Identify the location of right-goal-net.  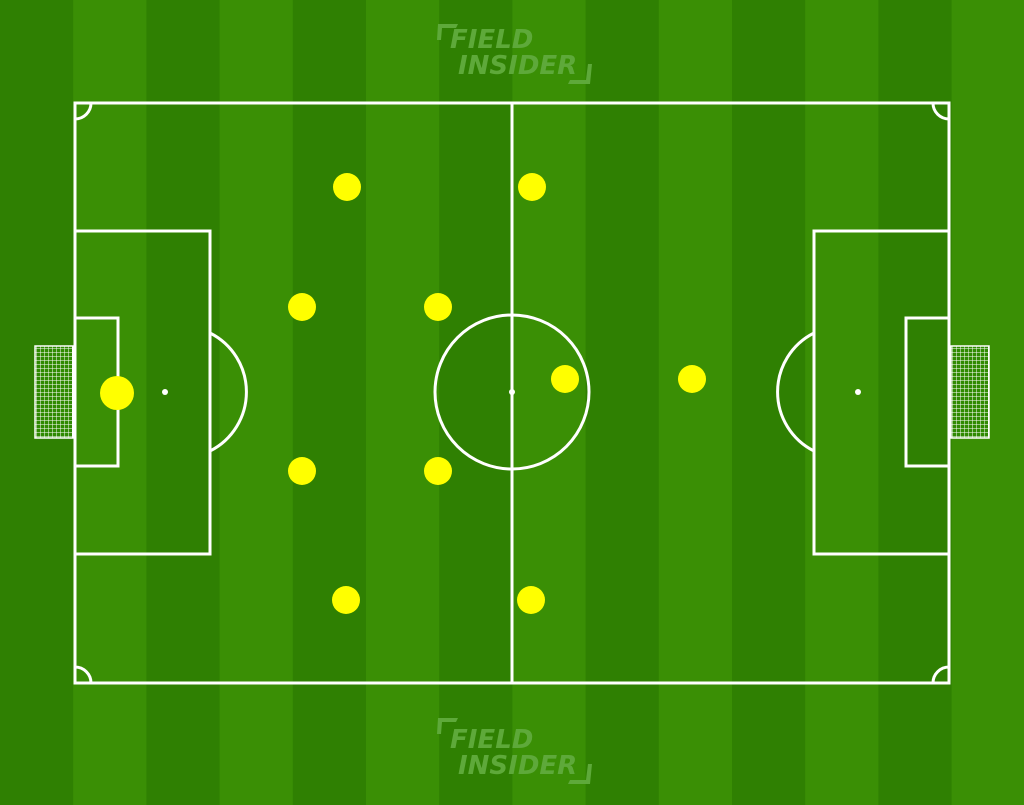
(970, 392).